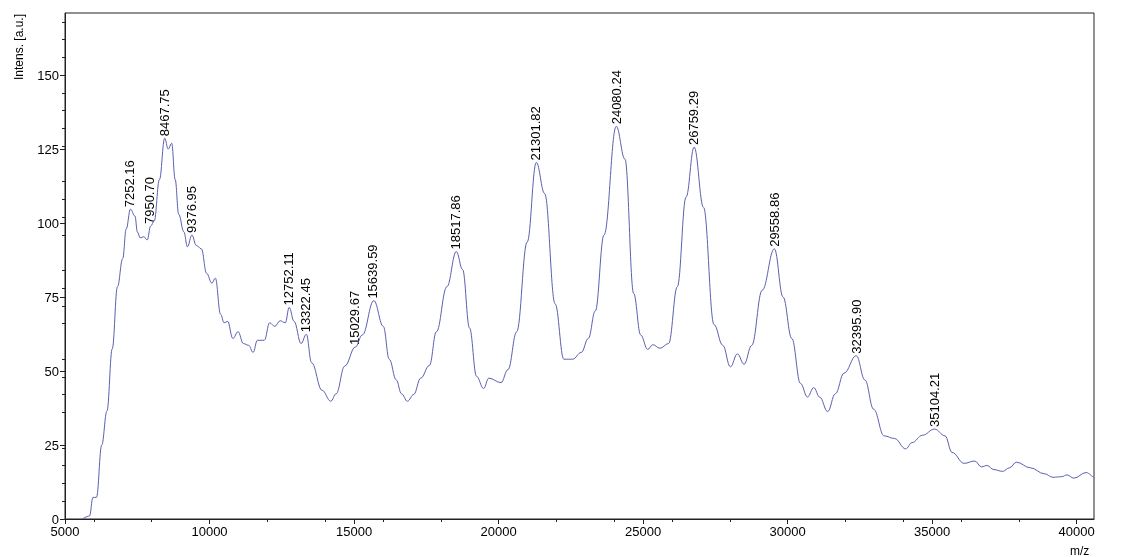 This screenshot has height=557, width=1122. Describe the element at coordinates (191, 209) in the screenshot. I see `annotation: 9376.95` at that location.